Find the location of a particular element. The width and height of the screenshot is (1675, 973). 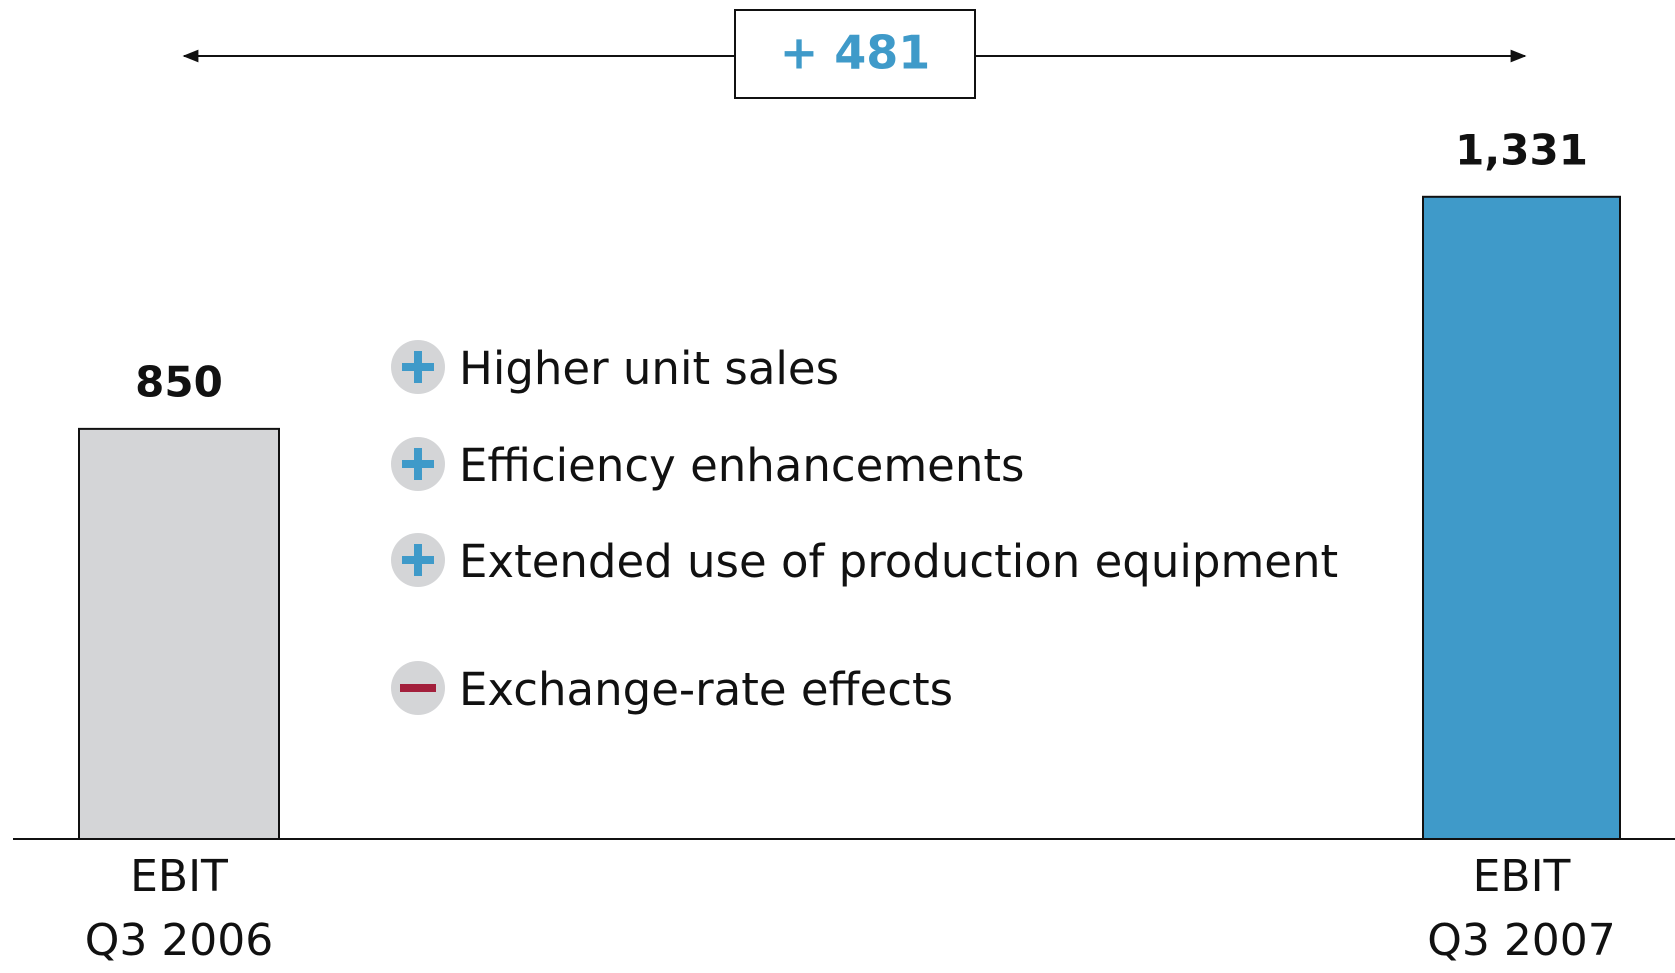

category-label: EBIT Q3 2006 is located at coordinates (179, 908).